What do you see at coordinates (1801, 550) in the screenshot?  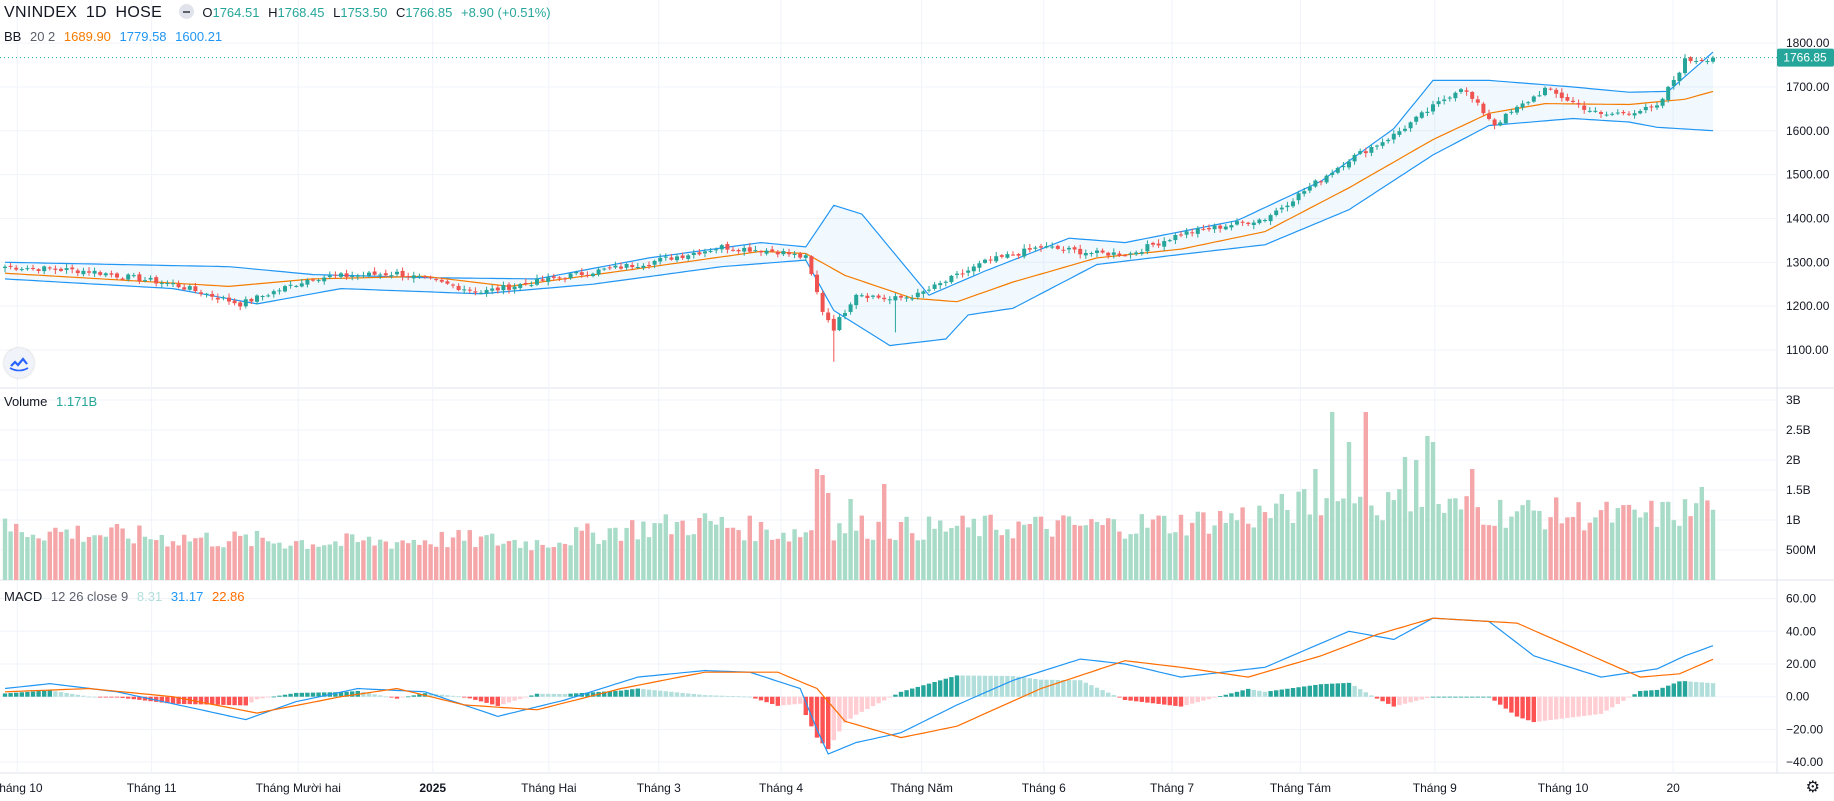 I see `volume-axis-tick-label: 500M` at bounding box center [1801, 550].